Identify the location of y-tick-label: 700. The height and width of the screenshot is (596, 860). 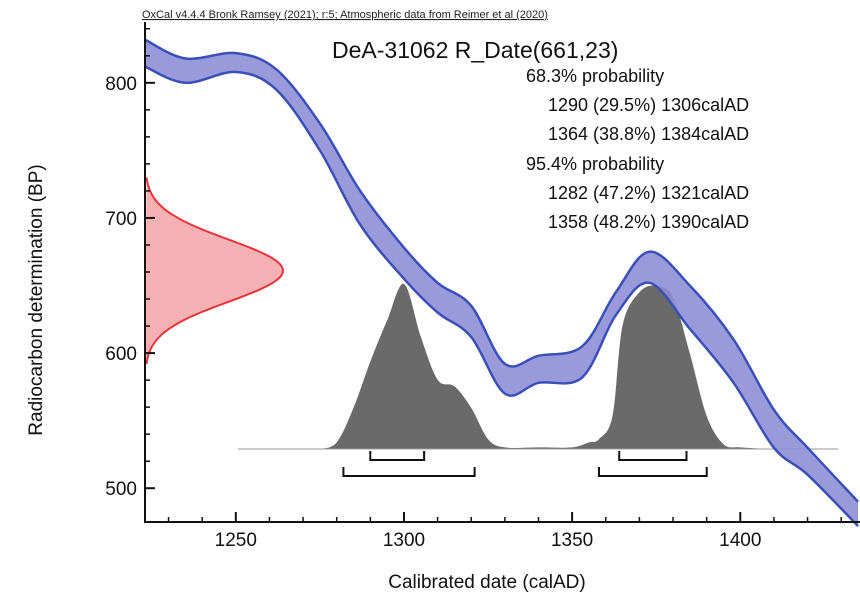
(121, 219).